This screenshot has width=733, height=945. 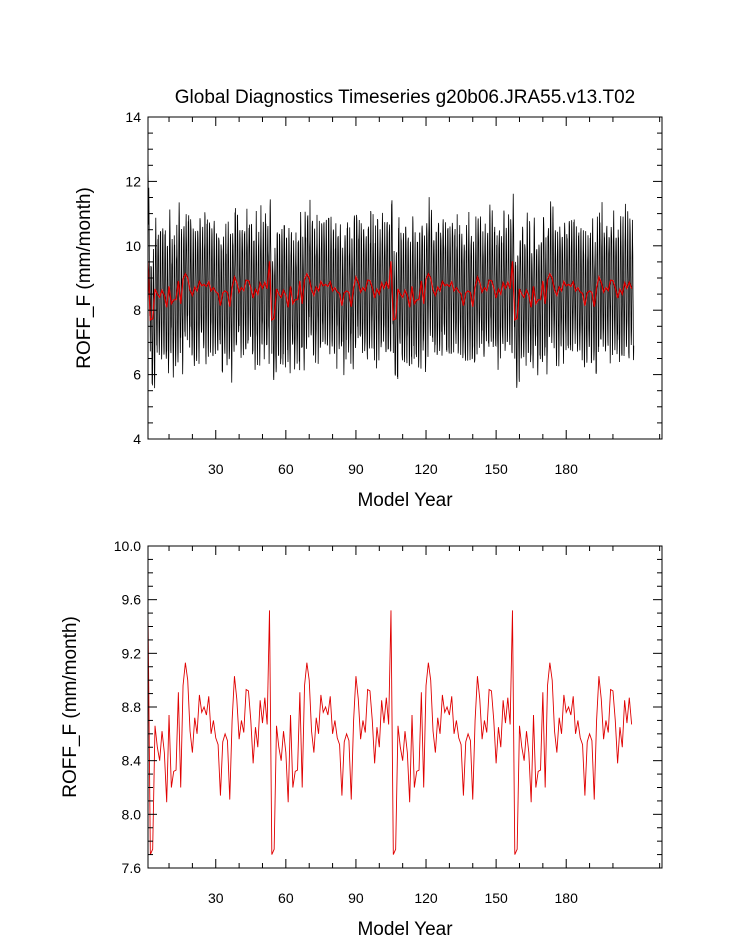 What do you see at coordinates (405, 929) in the screenshot?
I see `bottom-x-axis-label: Model Year` at bounding box center [405, 929].